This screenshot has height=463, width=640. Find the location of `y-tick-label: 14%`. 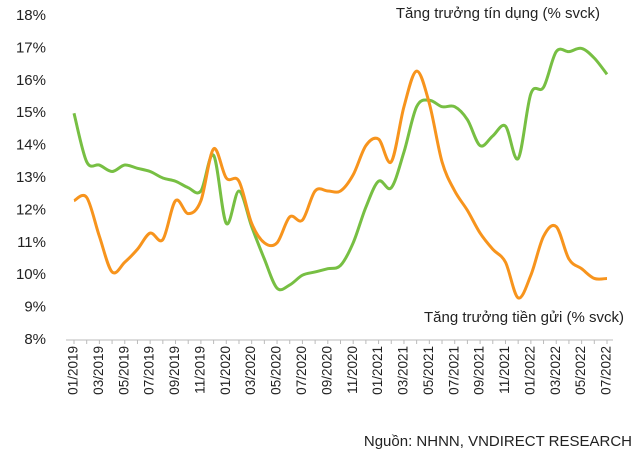

y-tick-label: 14% is located at coordinates (31, 145).